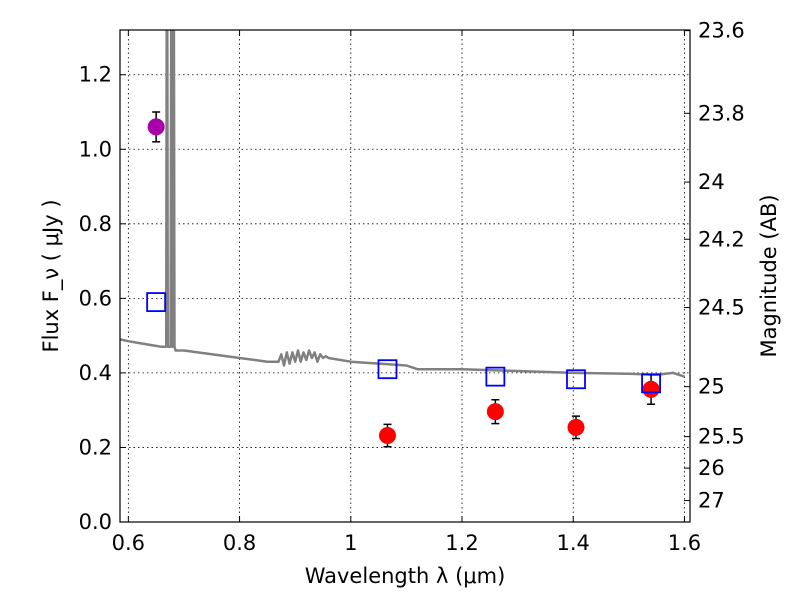 This screenshot has width=800, height=600. What do you see at coordinates (711, 182) in the screenshot?
I see `y-right-tick-label: 24` at bounding box center [711, 182].